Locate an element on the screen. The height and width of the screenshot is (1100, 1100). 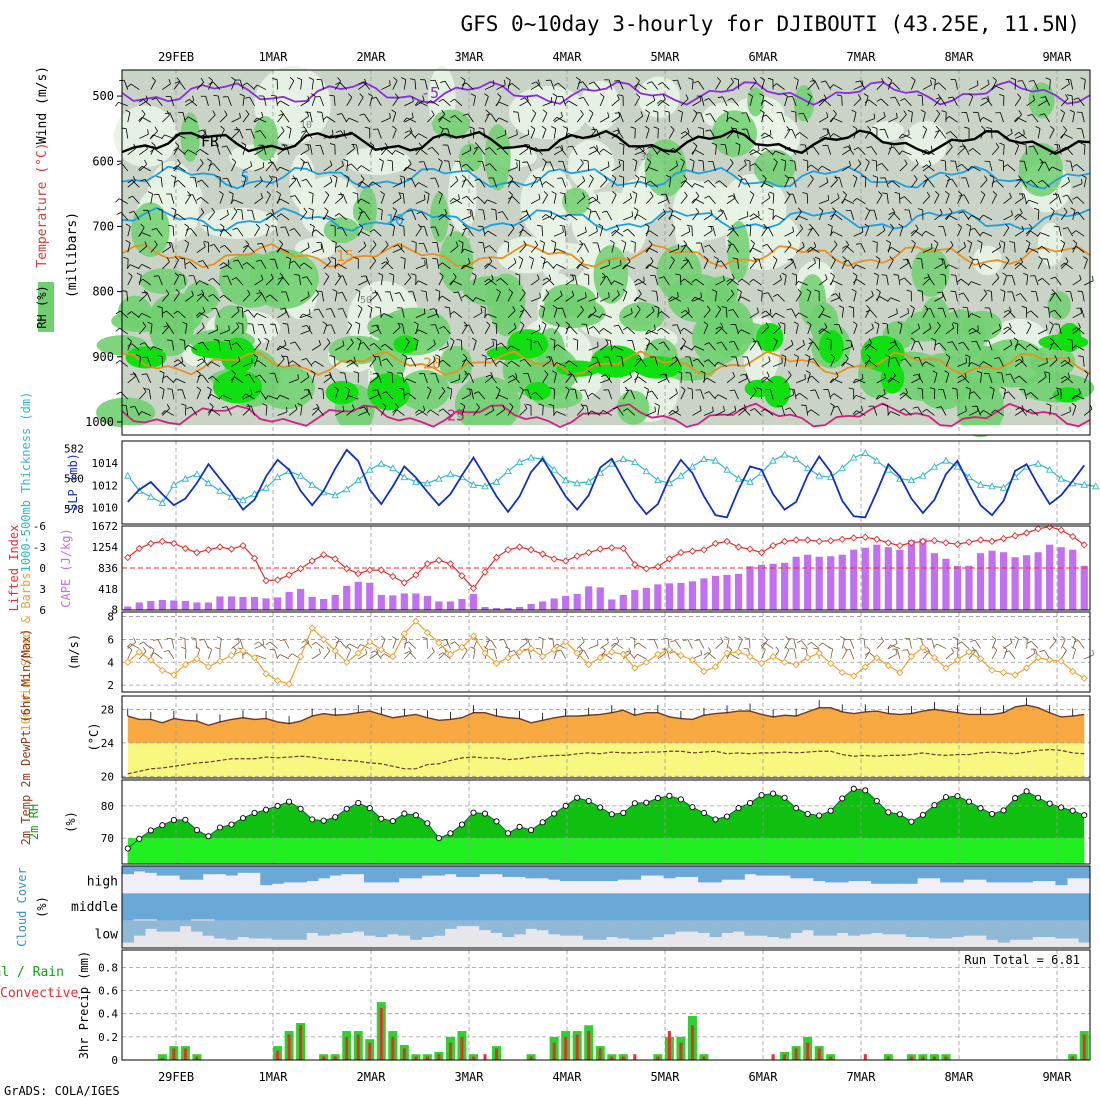
rh2m-unit-label: (%) is located at coordinates (71, 822).